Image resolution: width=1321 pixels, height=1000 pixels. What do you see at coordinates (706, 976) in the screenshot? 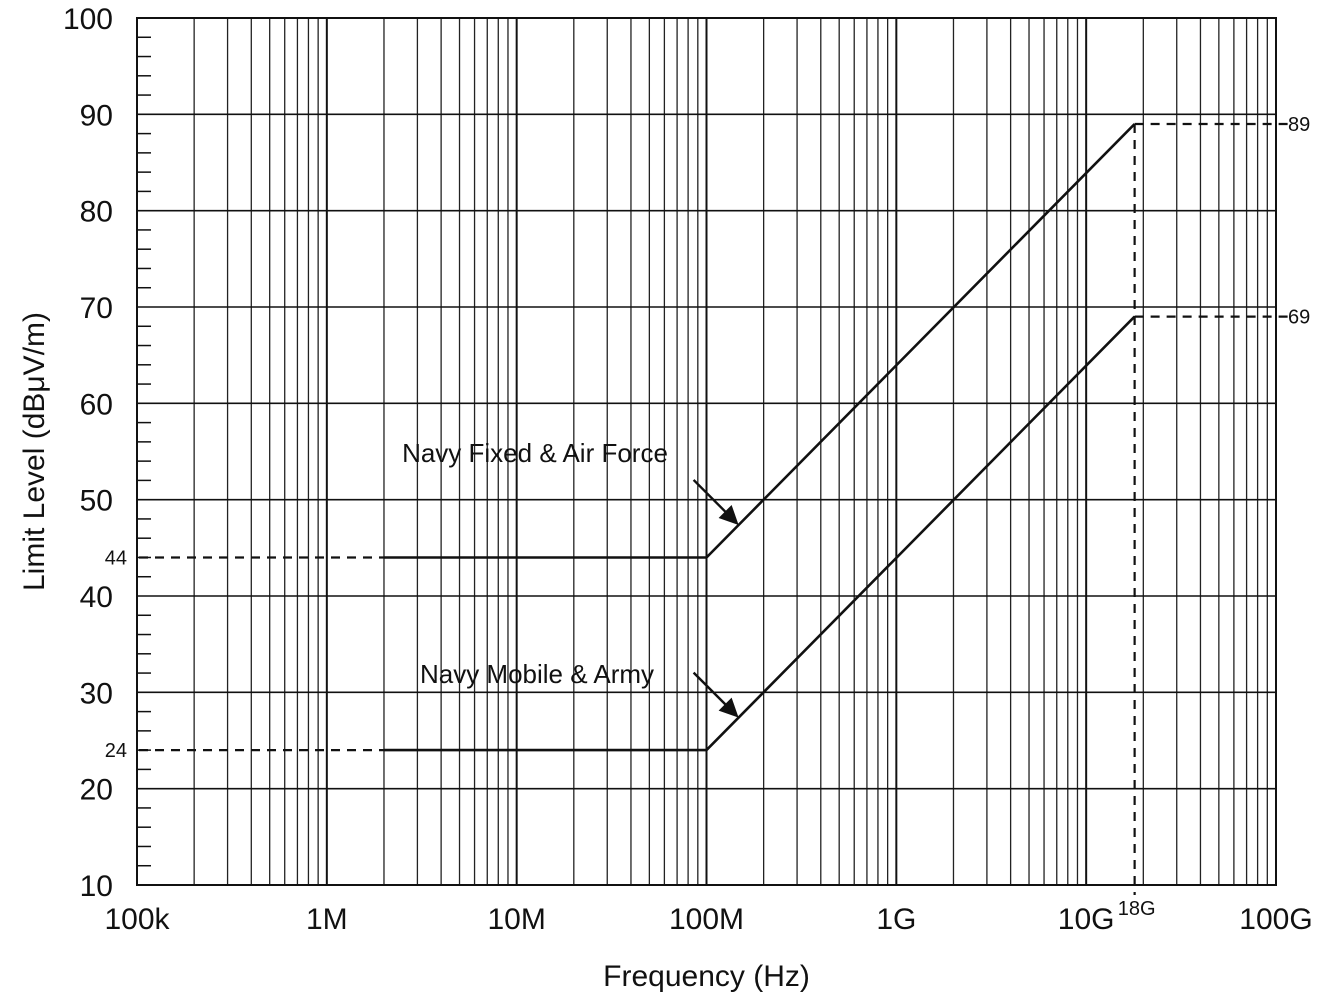
I see `x-axis-title: Frequency (Hz)` at bounding box center [706, 976].